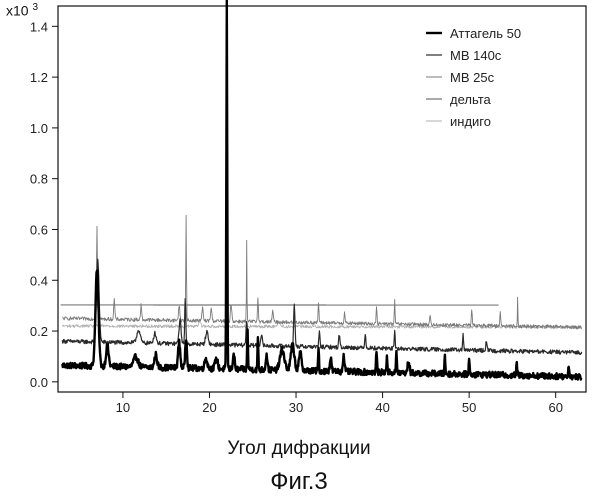  What do you see at coordinates (39, 382) in the screenshot?
I see `y-tick-label: 0.0` at bounding box center [39, 382].